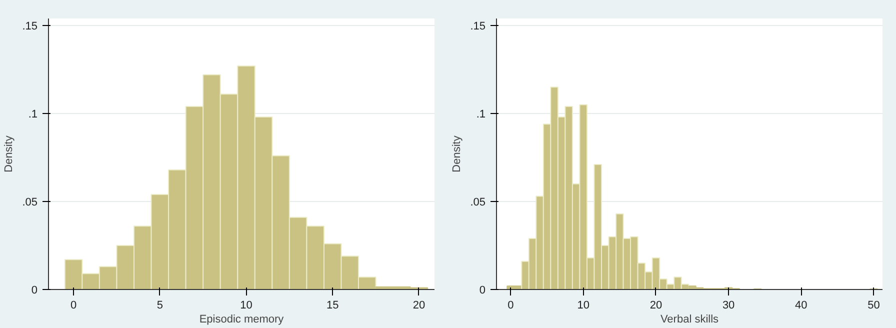 The height and width of the screenshot is (328, 896). I want to click on x-tick-label: 30, so click(728, 306).